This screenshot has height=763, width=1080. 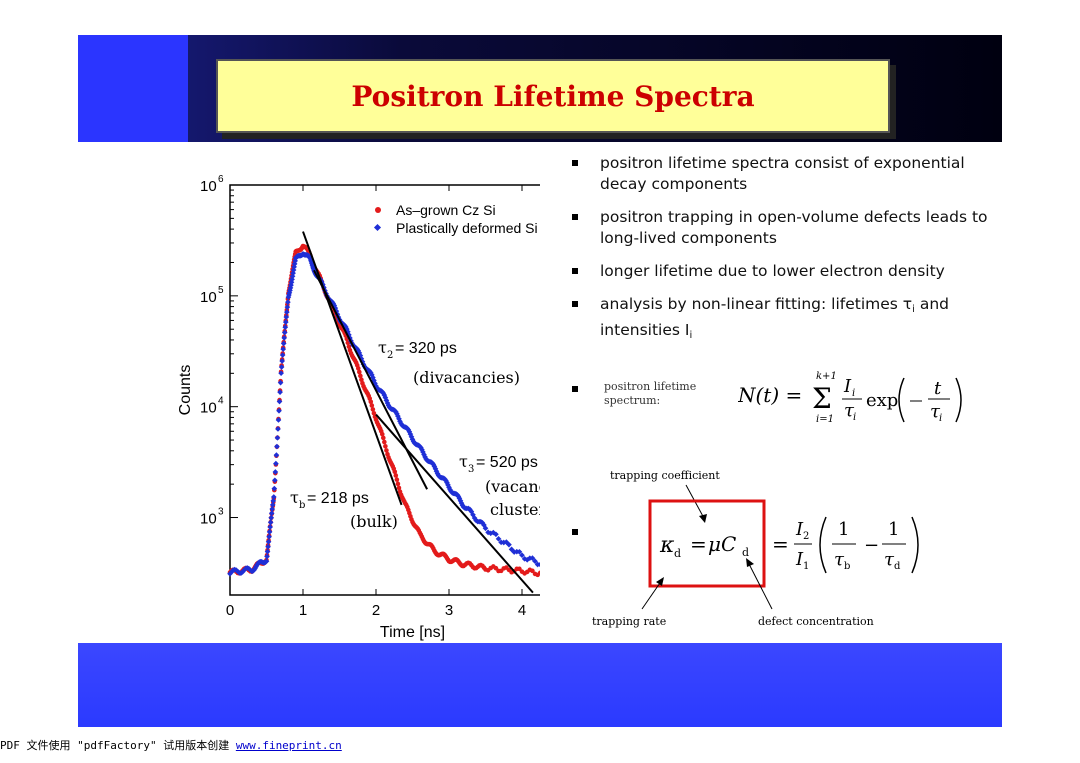 I want to click on mu-c-sub: d, so click(x=745, y=552).